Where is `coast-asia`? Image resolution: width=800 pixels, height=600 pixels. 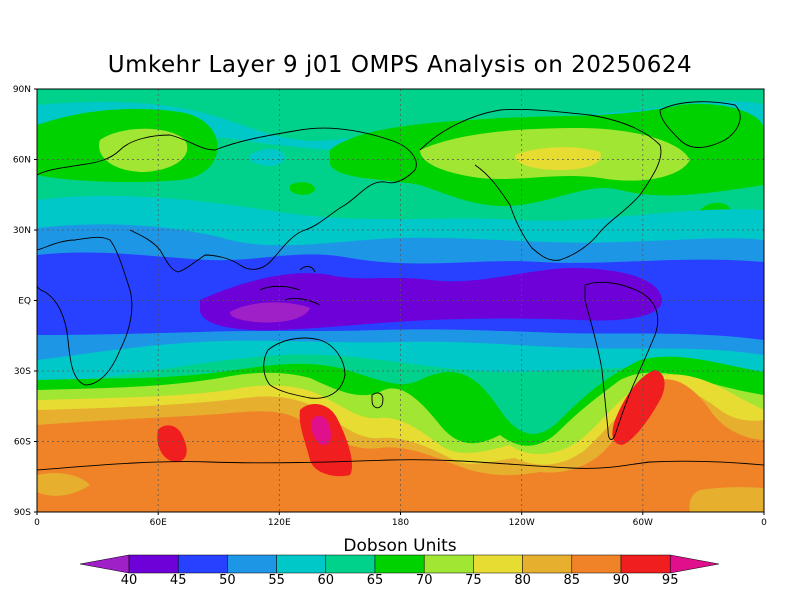
coast-asia is located at coordinates (273, 200).